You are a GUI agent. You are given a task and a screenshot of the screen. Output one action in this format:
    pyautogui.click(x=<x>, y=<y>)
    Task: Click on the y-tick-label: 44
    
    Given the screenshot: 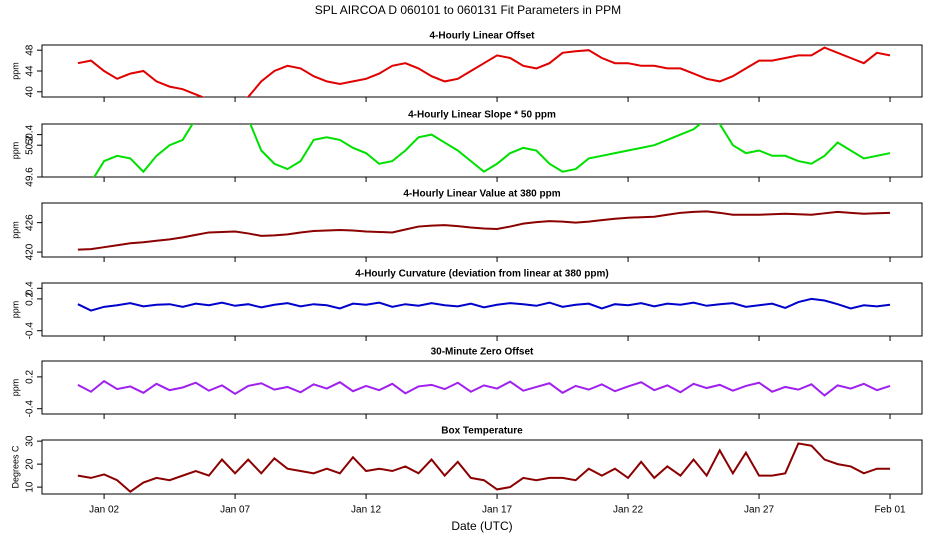 What is the action you would take?
    pyautogui.click(x=30, y=71)
    